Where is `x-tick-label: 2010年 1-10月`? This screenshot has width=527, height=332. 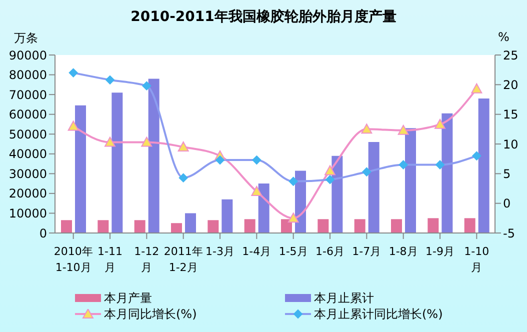
x-tick-label: 2010年 1-10月 is located at coordinates (73, 259).